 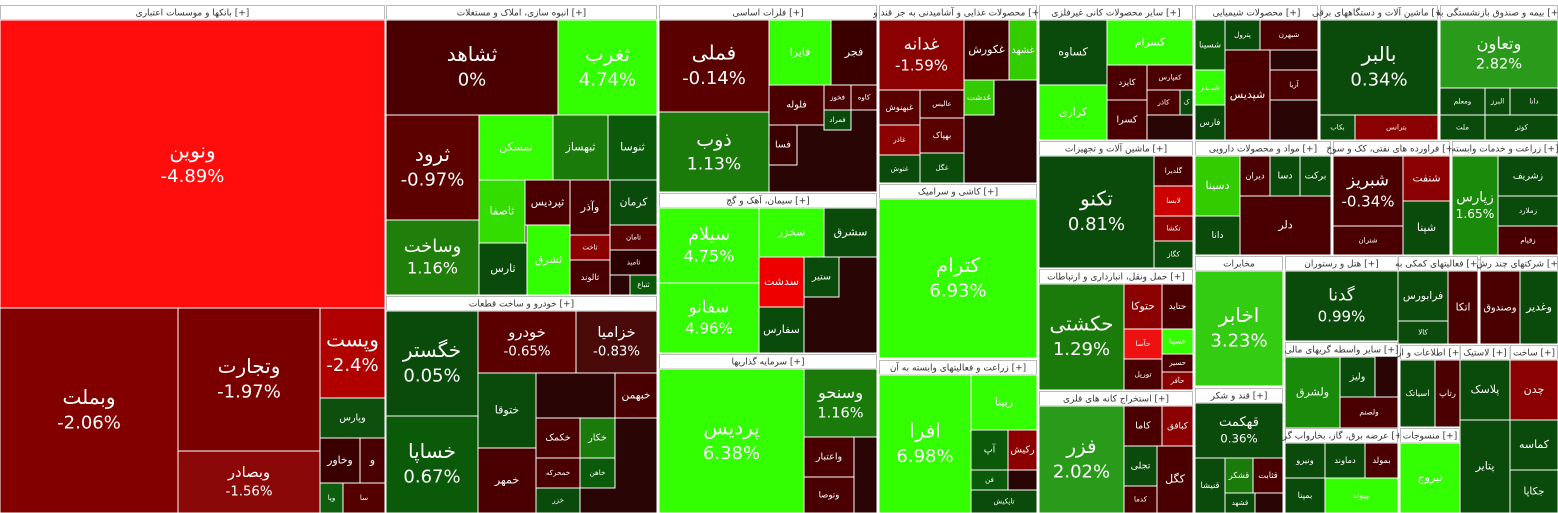 I want to click on sector-title: کاشی و سرامیک [+], so click(x=958, y=193).